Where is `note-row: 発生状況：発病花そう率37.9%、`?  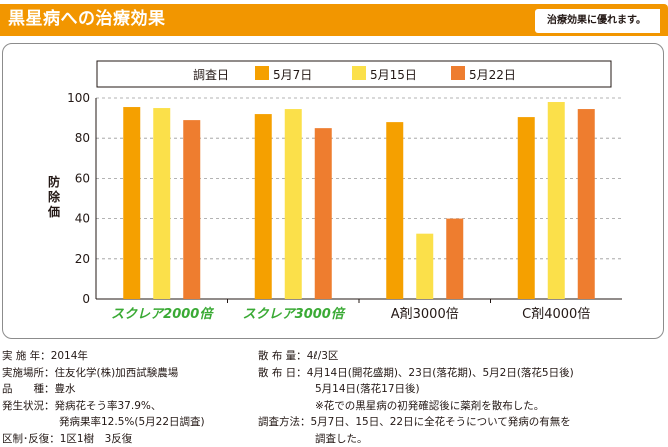
note-row: 発生状況：発病花そう率37.9%、 is located at coordinates (127, 406).